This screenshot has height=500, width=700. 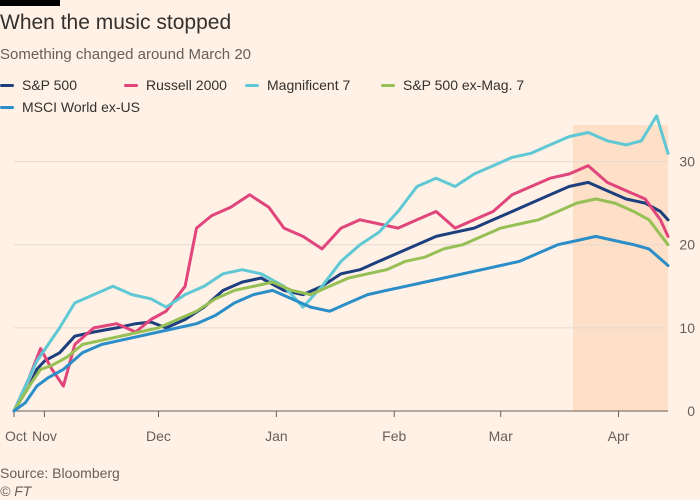 What do you see at coordinates (116, 22) in the screenshot?
I see `chart-title: When the music stopped` at bounding box center [116, 22].